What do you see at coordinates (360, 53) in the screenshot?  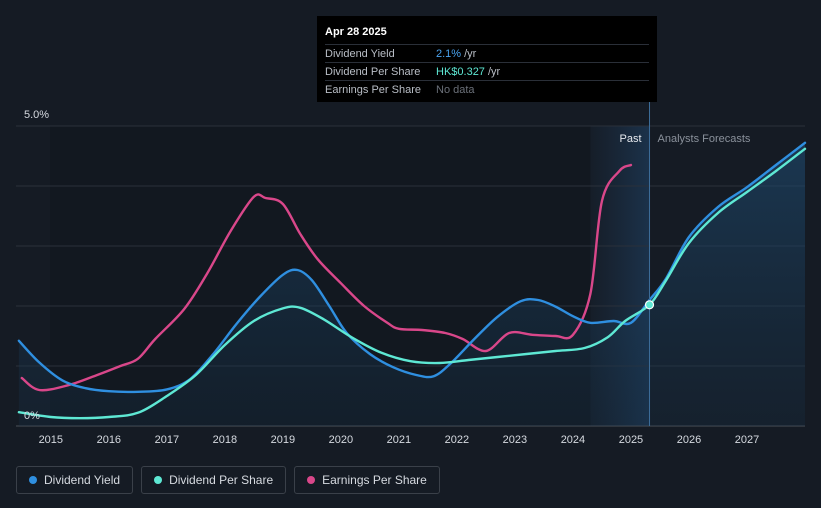 I see `tooltip-label: Dividend Yield` at bounding box center [360, 53].